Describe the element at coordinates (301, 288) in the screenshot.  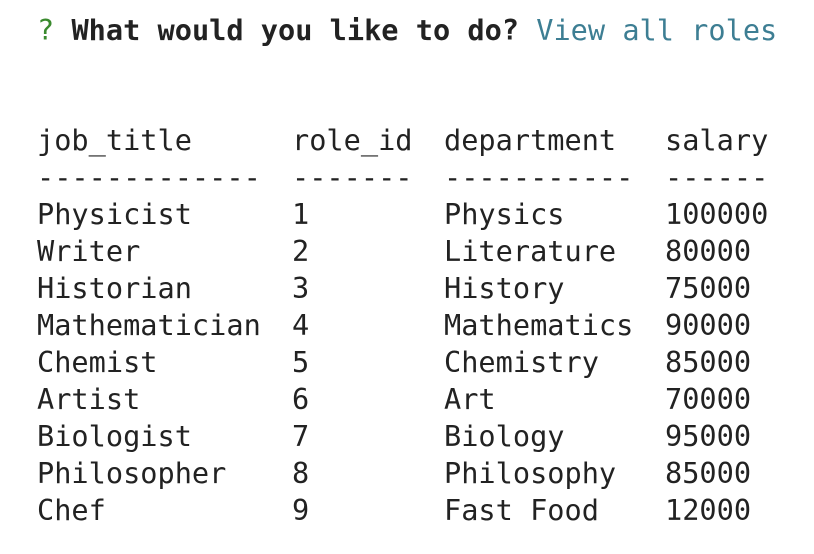
I see `cell-role-id: 3` at that location.